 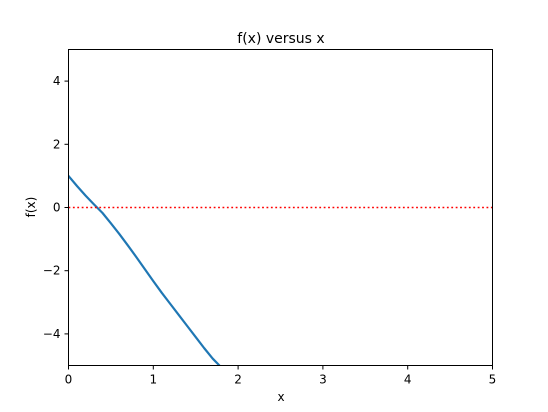 What do you see at coordinates (238, 380) in the screenshot?
I see `x-tick-label: 2` at bounding box center [238, 380].